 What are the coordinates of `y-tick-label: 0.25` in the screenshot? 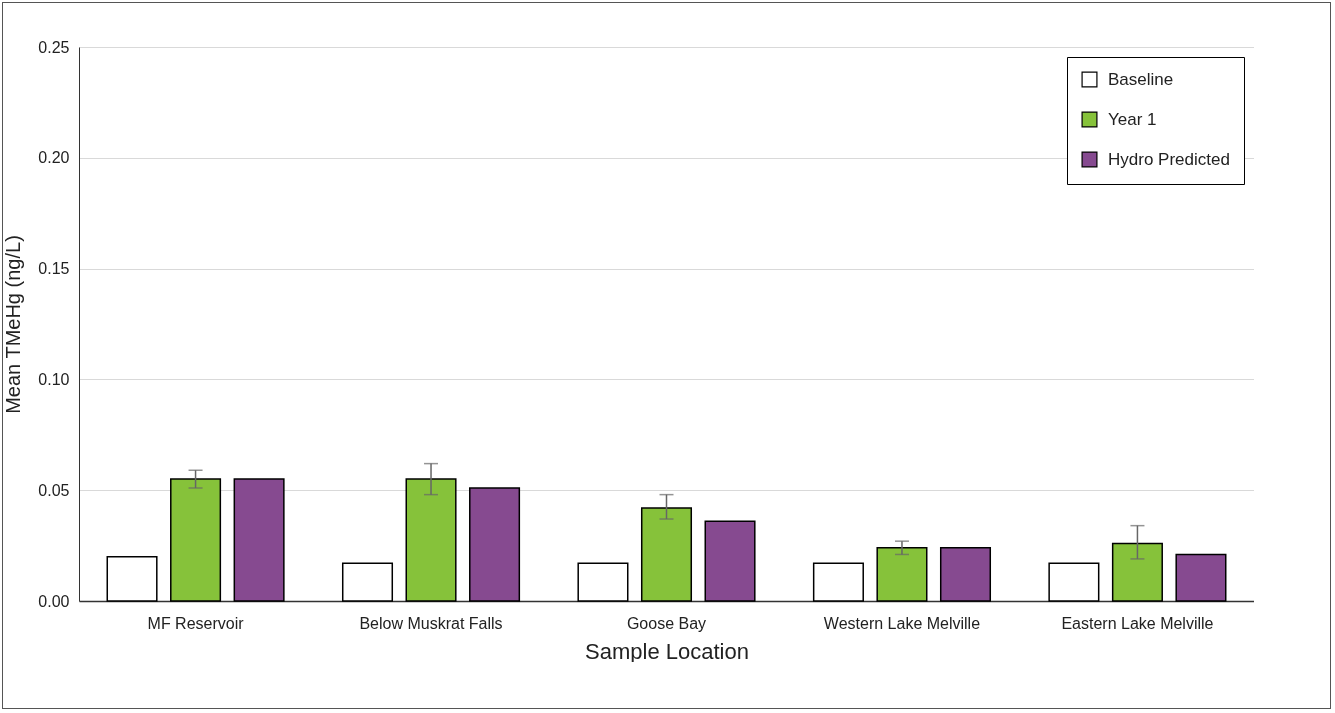 It's located at (54, 47).